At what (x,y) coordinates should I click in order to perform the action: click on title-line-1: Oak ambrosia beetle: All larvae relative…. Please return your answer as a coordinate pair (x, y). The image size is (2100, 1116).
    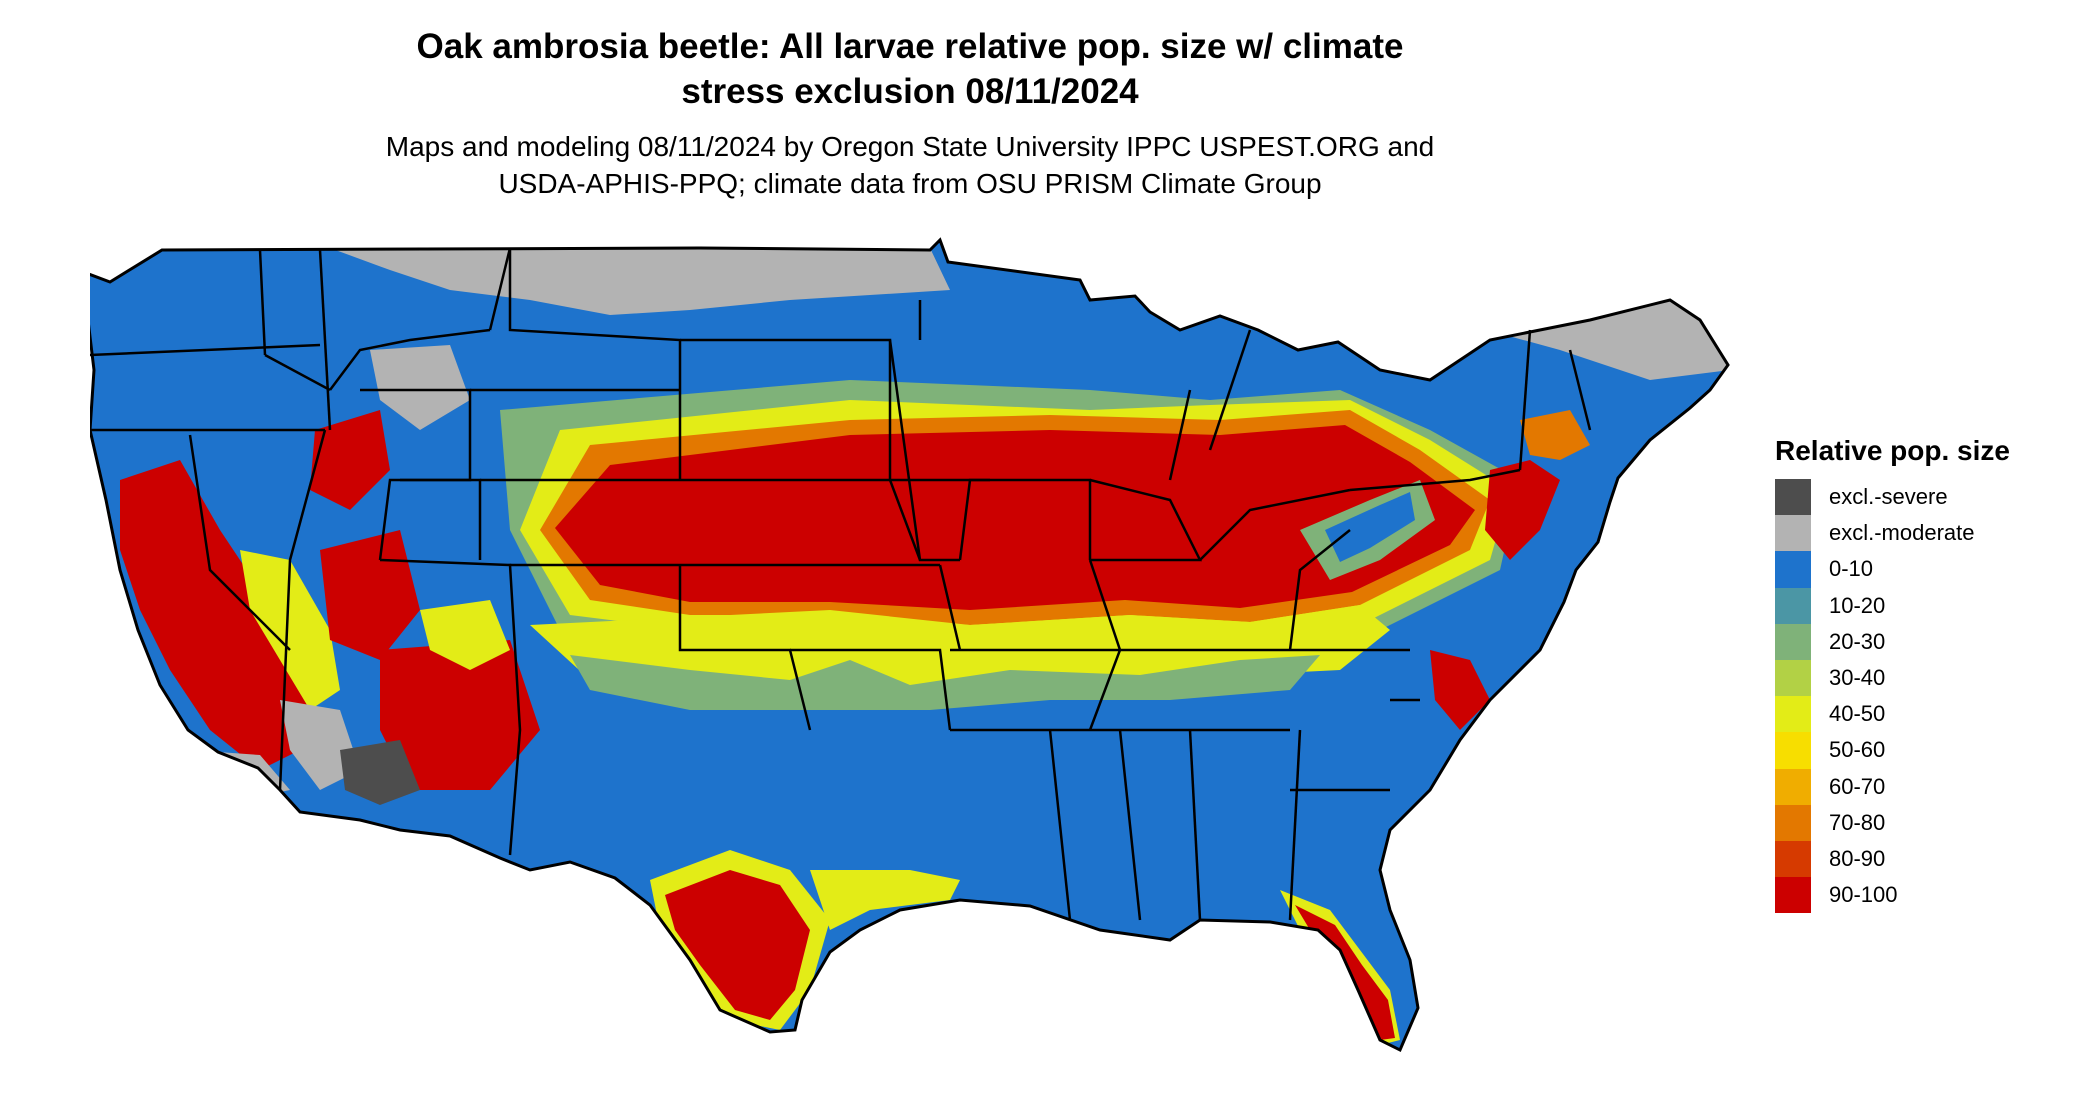
    Looking at the image, I should click on (910, 46).